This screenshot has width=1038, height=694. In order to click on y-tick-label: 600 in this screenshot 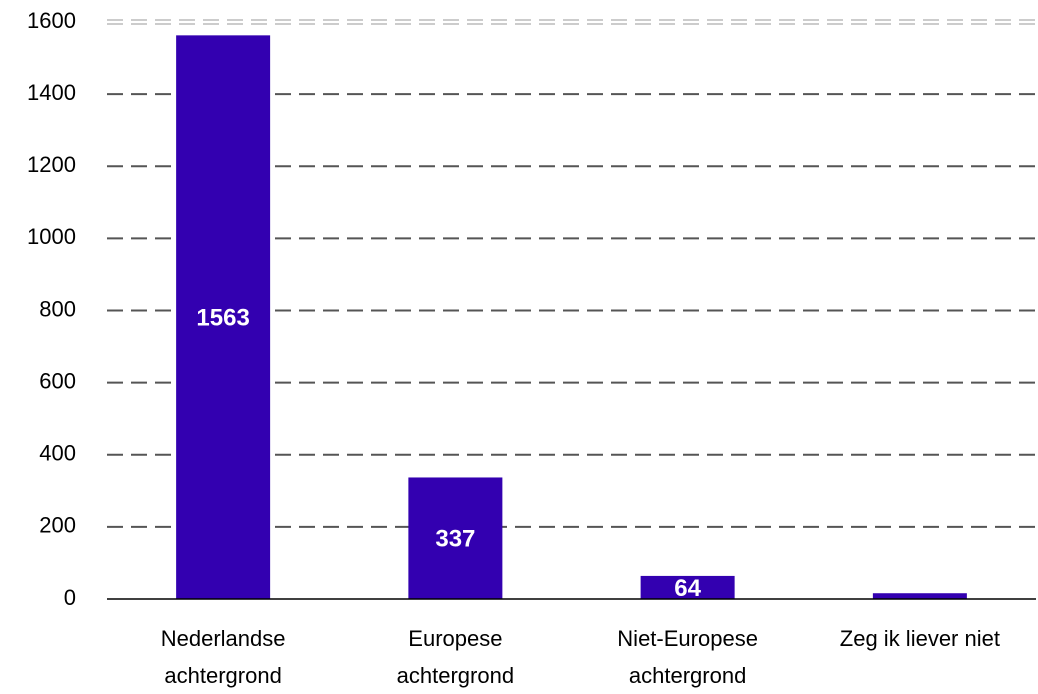, I will do `click(57, 380)`.